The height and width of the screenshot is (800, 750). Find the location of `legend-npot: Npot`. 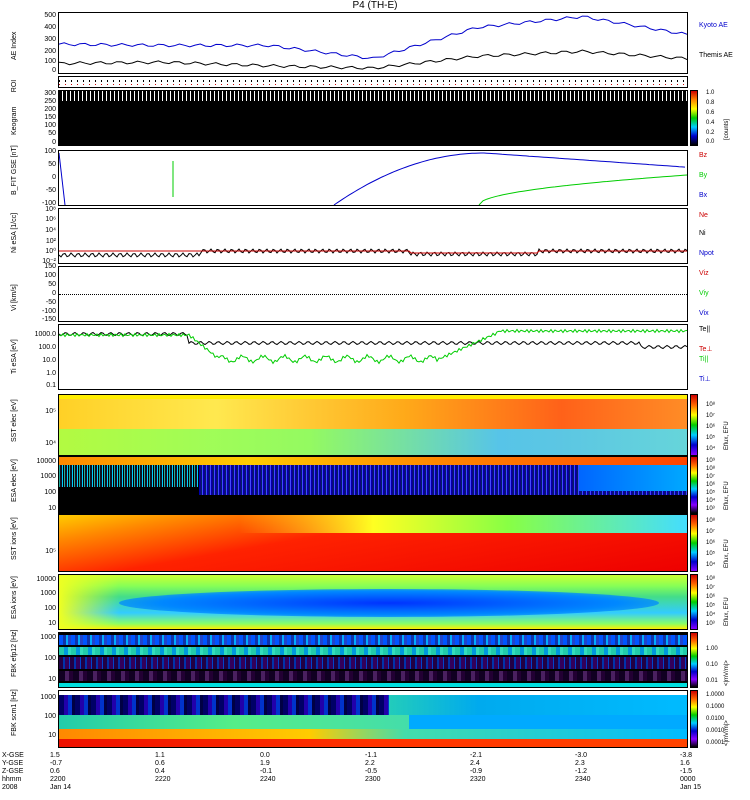

legend-npot: Npot is located at coordinates (706, 253).